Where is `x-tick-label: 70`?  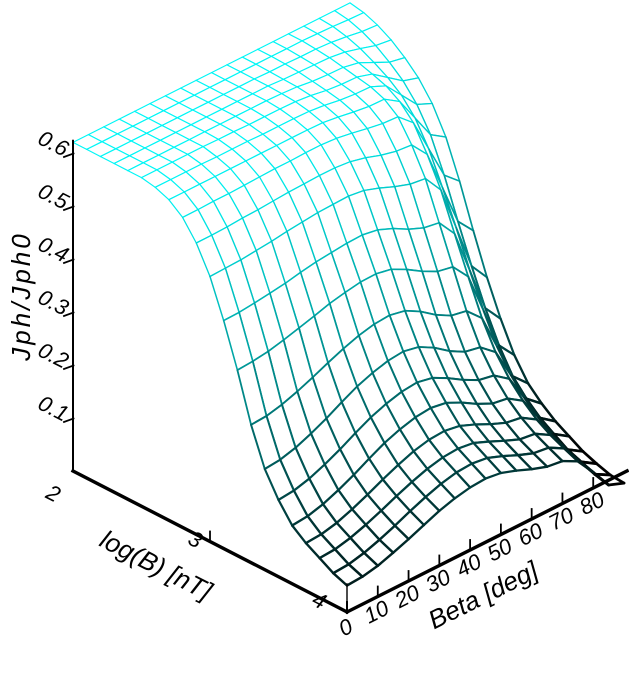
x-tick-label: 70 is located at coordinates (562, 519).